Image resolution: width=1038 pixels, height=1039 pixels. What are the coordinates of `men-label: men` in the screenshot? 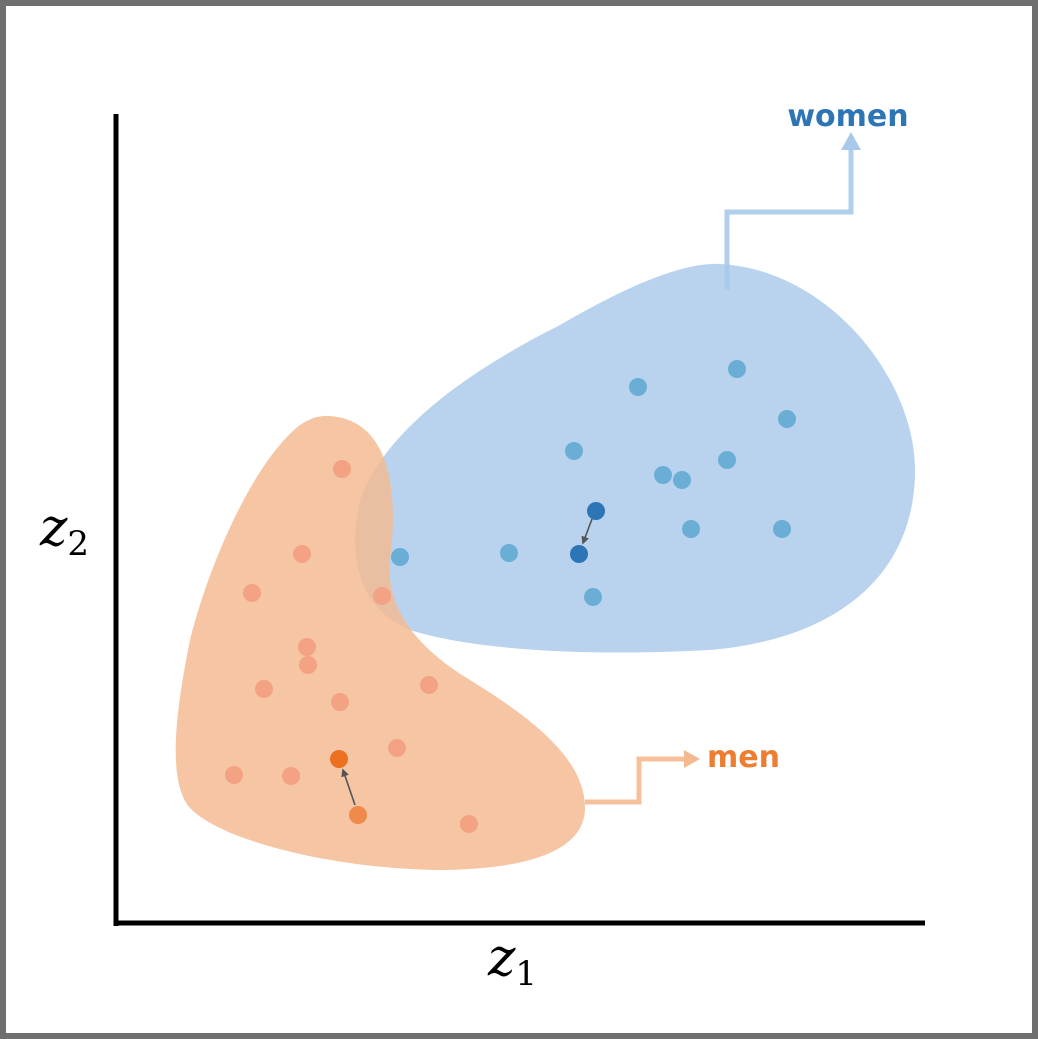 It's located at (743, 757).